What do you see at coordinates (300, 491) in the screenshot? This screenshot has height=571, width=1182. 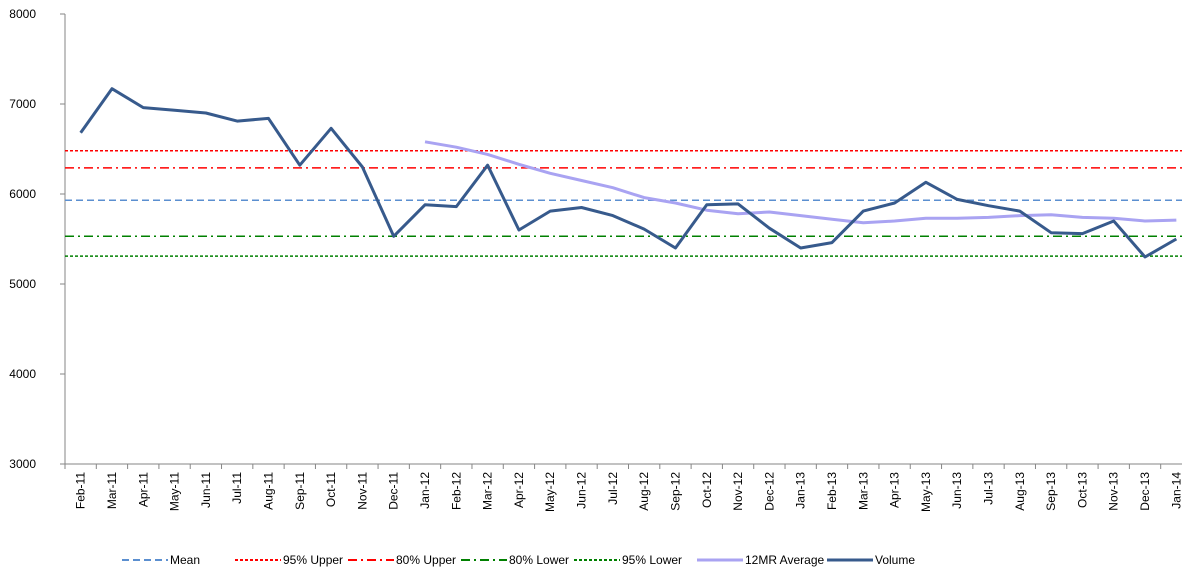 I see `x-tick-label: Sep-11` at bounding box center [300, 491].